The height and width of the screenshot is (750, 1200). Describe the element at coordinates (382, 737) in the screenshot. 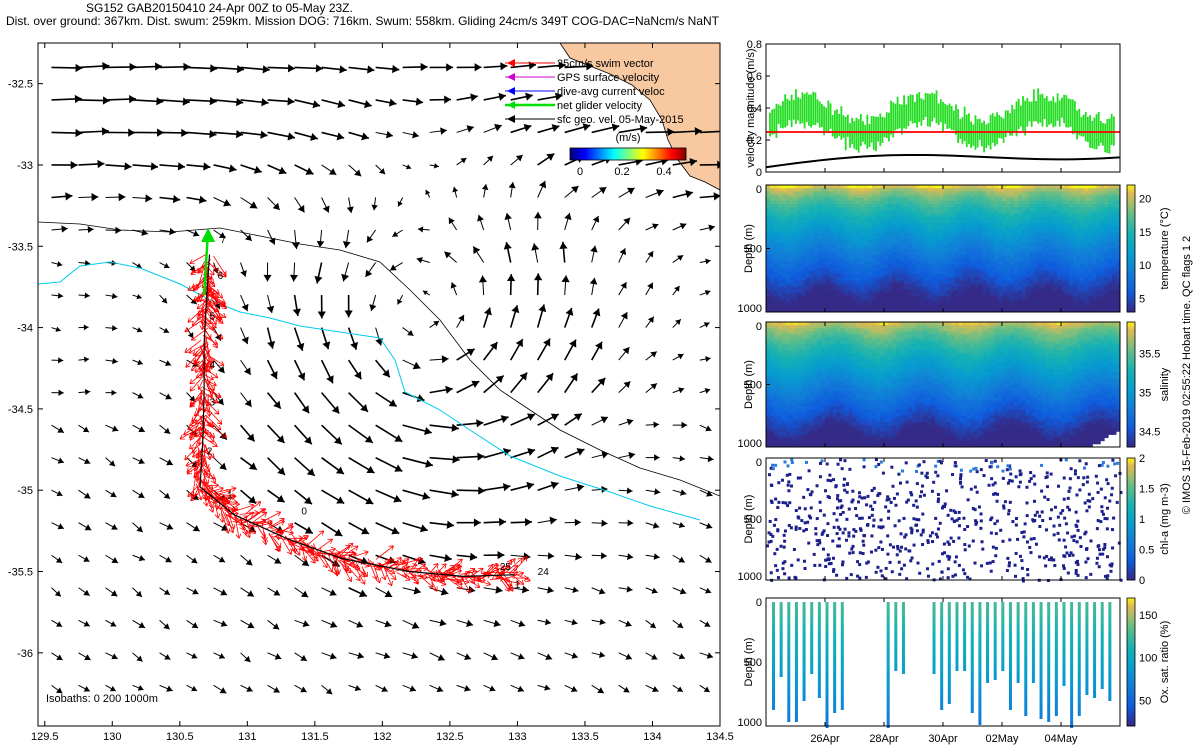

I see `x-tick-label: 132` at that location.